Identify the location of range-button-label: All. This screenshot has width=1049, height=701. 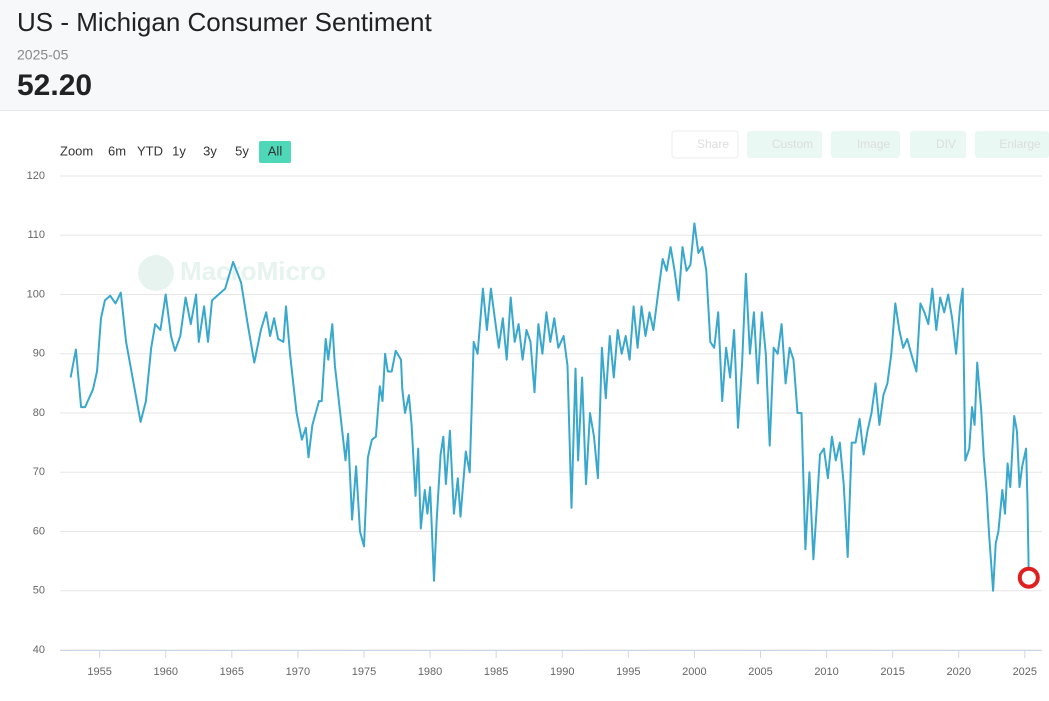
(275, 150).